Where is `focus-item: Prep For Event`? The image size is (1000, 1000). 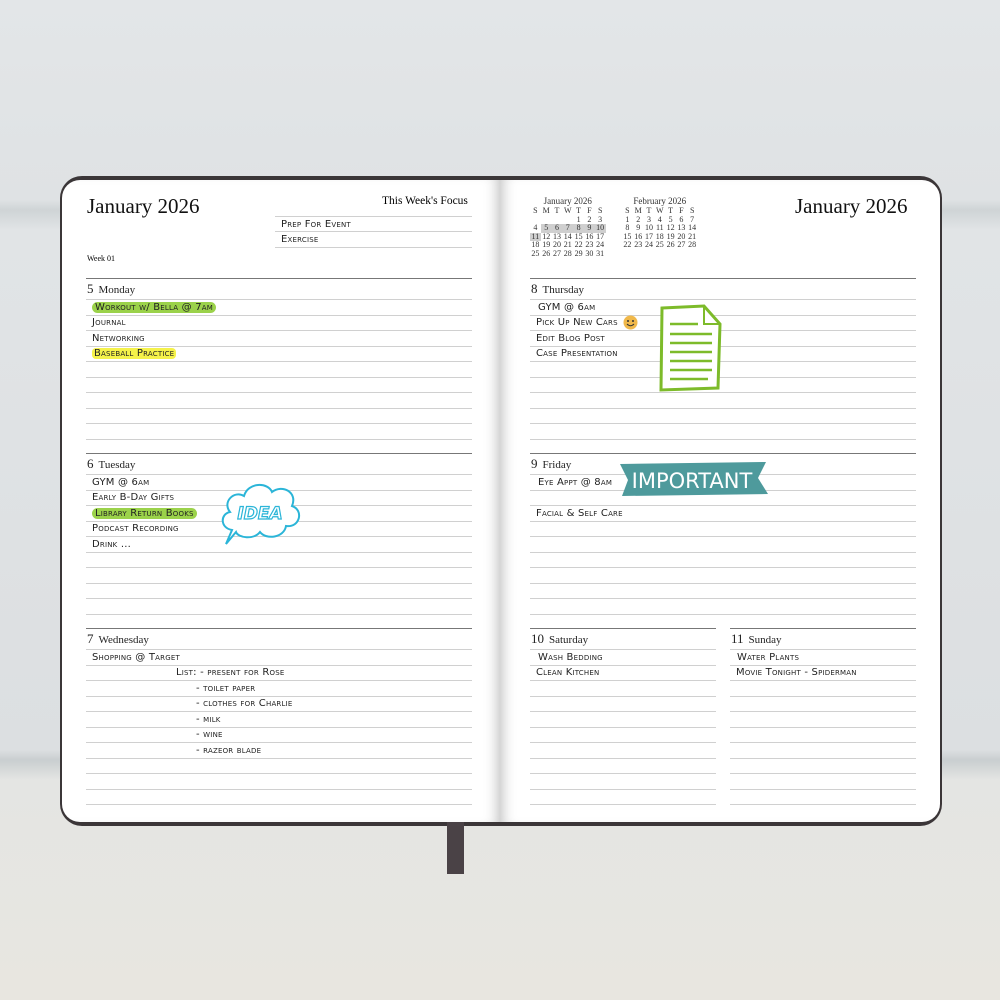 focus-item: Prep For Event is located at coordinates (316, 224).